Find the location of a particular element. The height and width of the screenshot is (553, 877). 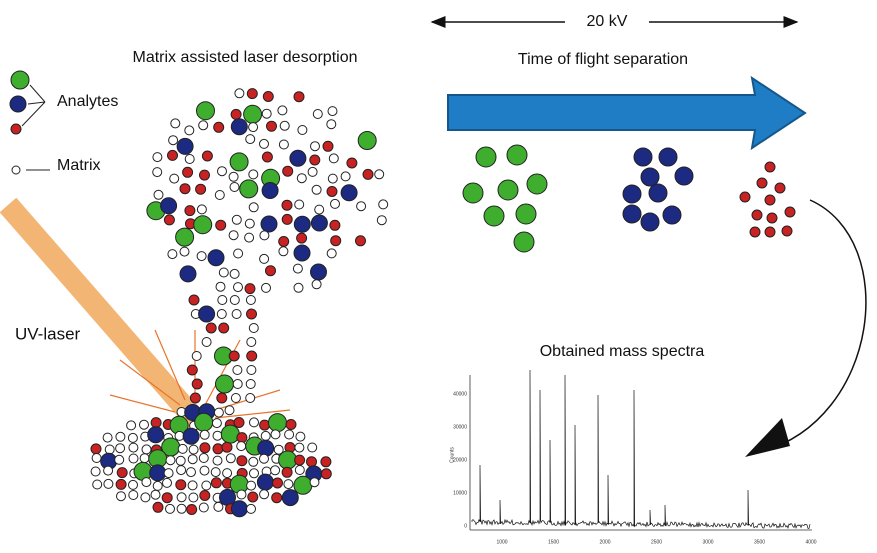

x-tick-label: 3000 is located at coordinates (707, 542).